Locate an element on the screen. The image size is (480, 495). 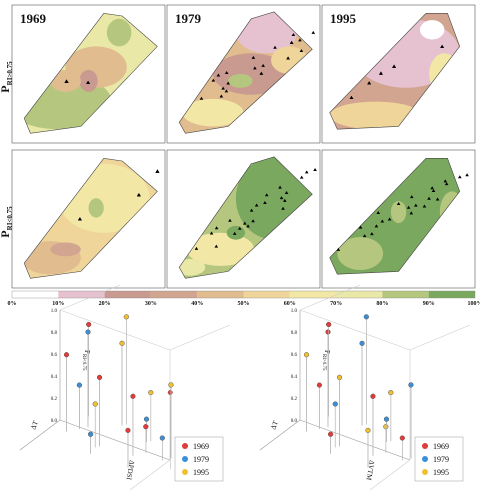
z-label: PRI<0.75 is located at coordinates (86, 360).